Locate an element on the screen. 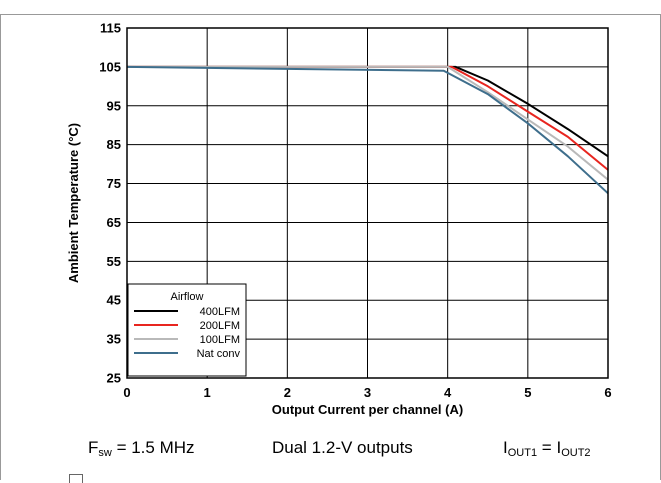 The width and height of the screenshot is (661, 483). y-tick-label: 105 is located at coordinates (110, 66).